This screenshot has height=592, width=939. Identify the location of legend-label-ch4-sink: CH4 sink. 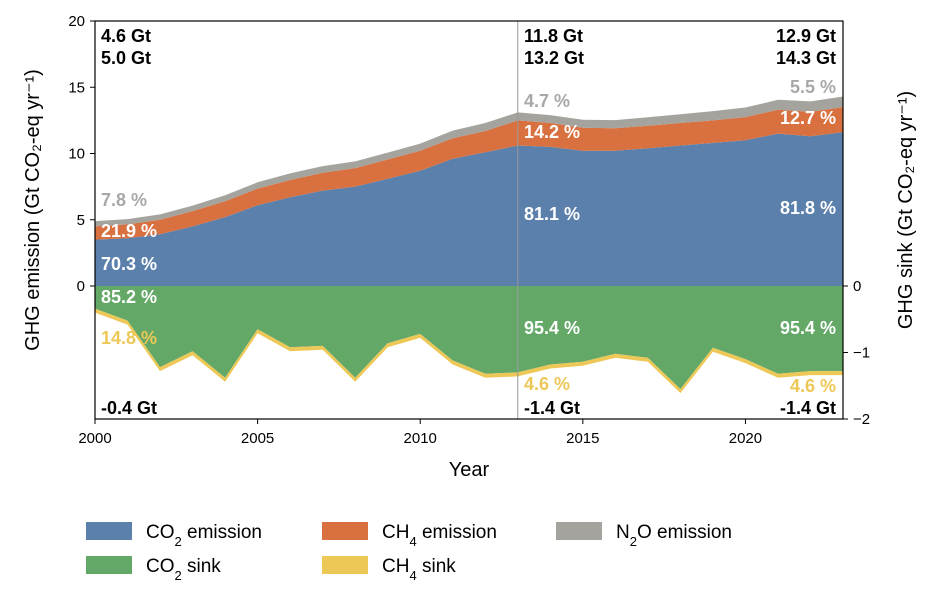
(419, 569).